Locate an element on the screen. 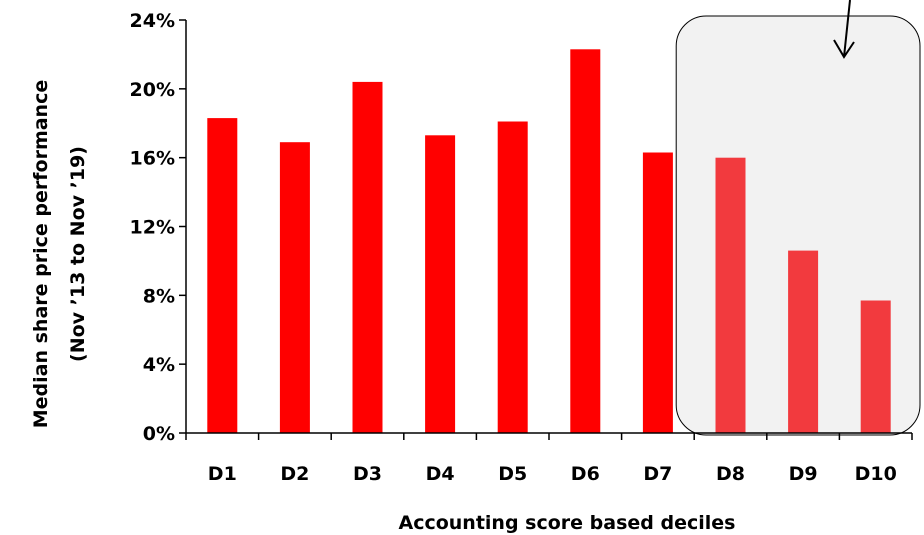 This screenshot has height=535, width=924. y-axis-label-line2: (Nov ’13 to Nov ’19) is located at coordinates (78, 254).